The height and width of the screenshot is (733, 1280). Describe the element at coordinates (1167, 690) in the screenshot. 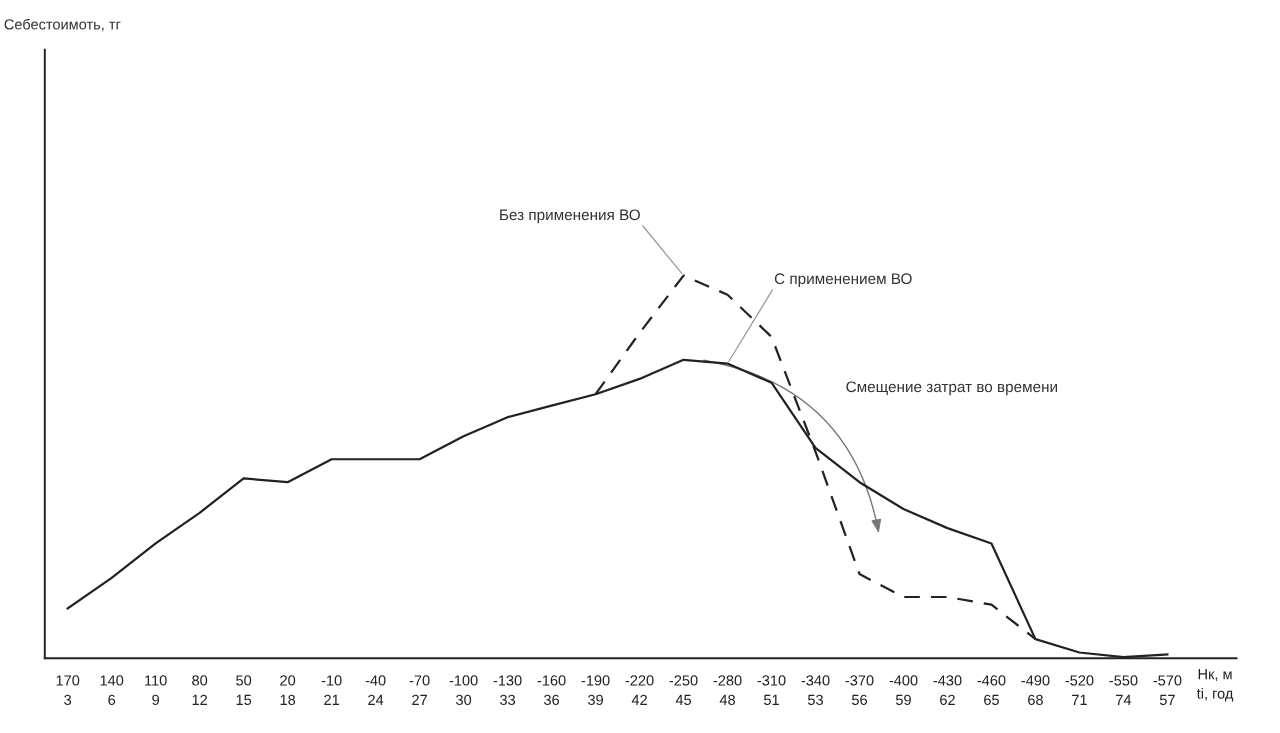

I see `x-tick-label: -570 57` at that location.